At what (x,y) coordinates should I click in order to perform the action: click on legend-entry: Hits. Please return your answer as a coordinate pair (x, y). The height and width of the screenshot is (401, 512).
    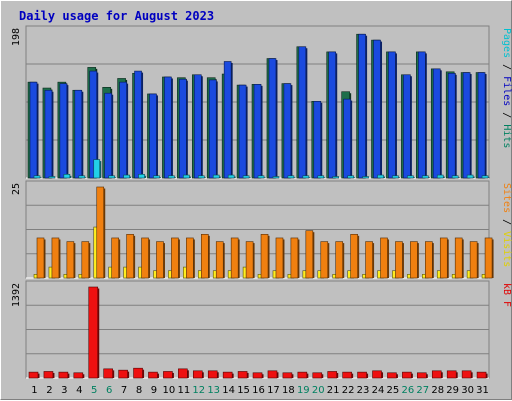
    Looking at the image, I should click on (506, 136).